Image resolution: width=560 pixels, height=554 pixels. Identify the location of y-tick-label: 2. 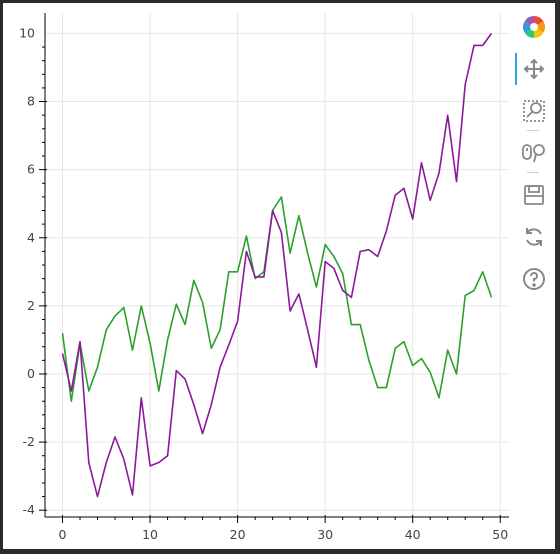
(31, 305).